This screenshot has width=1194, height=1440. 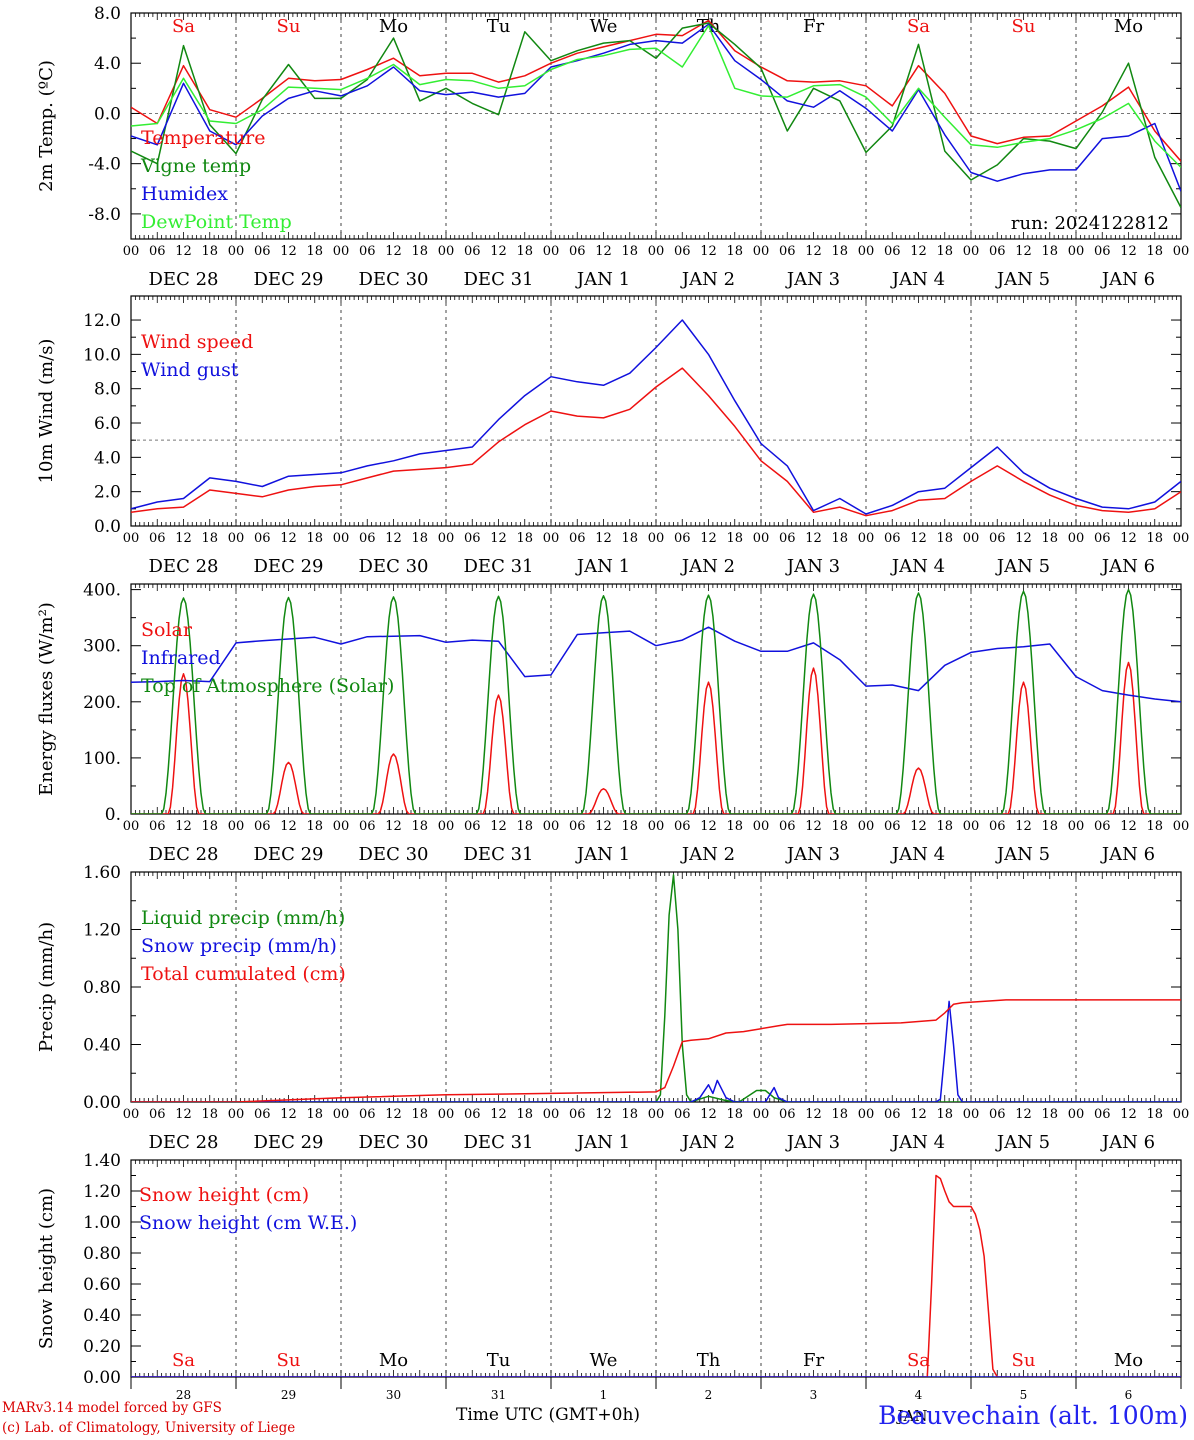 I want to click on y-tick-label: 100., so click(x=102, y=759).